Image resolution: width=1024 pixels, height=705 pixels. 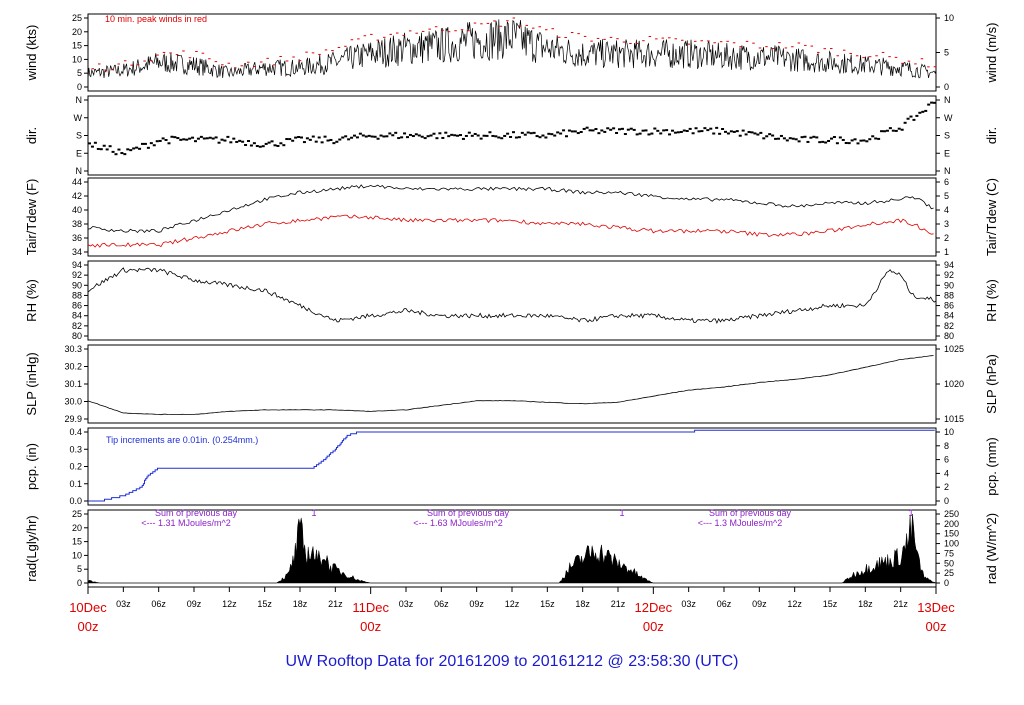 What do you see at coordinates (77, 196) in the screenshot?
I see `temp-left-tick-label: 42` at bounding box center [77, 196].